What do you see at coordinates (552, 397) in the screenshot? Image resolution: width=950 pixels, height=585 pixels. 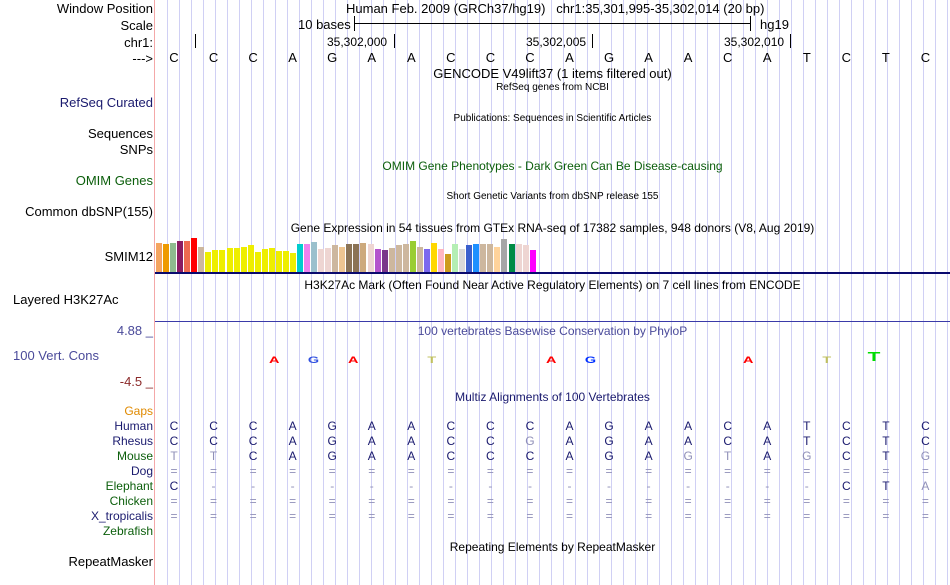 I see `multiz-track-title: Multiz Alignments of 100 Vertebrates` at bounding box center [552, 397].